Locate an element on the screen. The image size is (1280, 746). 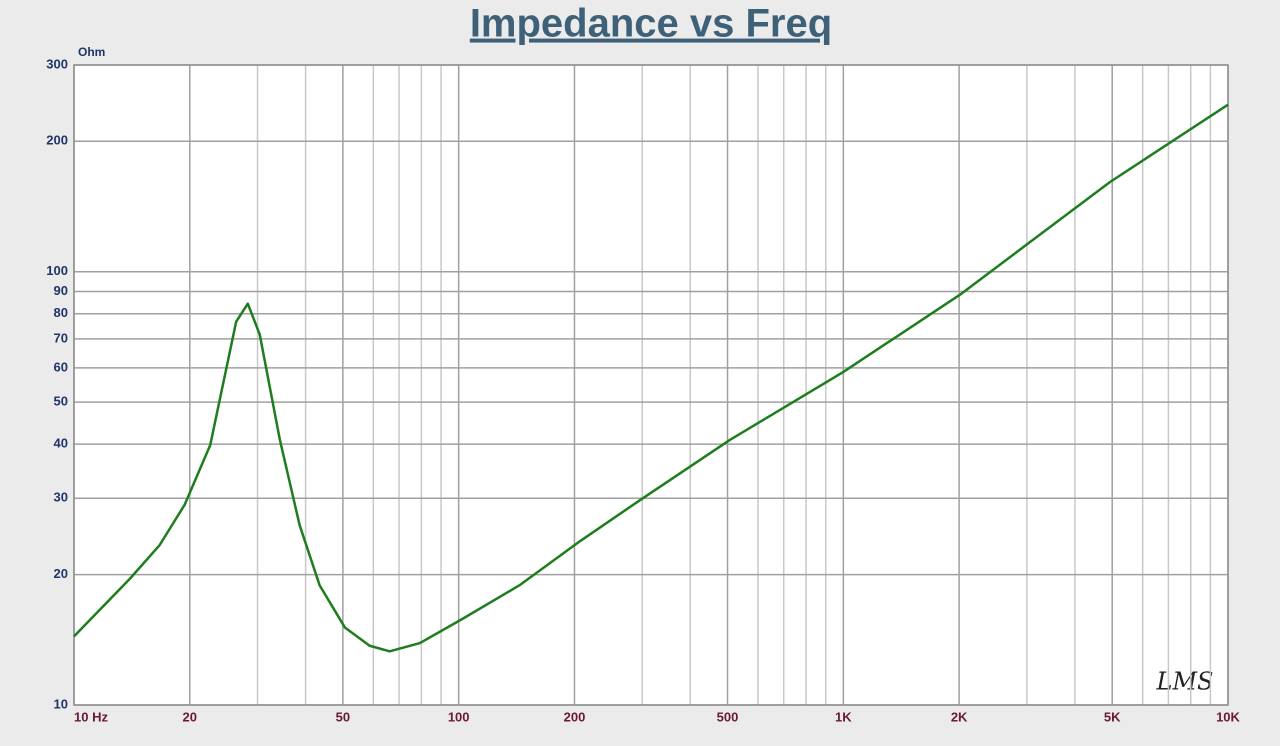
x-tick-label: 5K is located at coordinates (1112, 716).